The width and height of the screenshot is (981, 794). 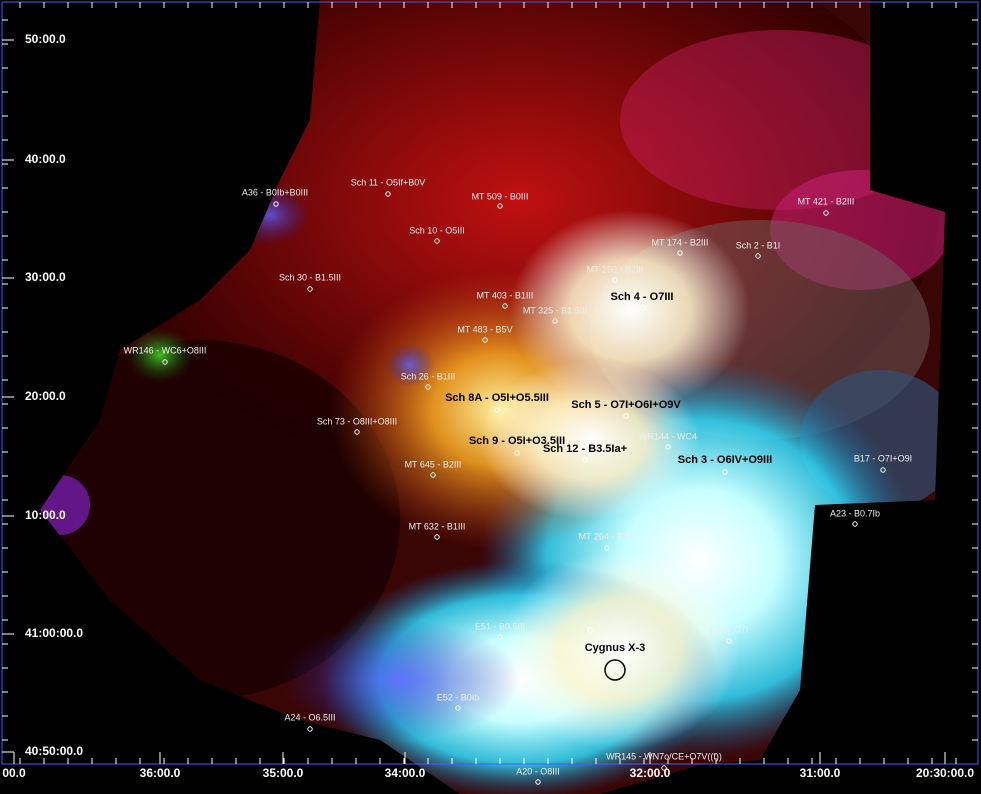 What do you see at coordinates (497, 398) in the screenshot?
I see `source-label: Sch 8A - O5I+O5.5III` at bounding box center [497, 398].